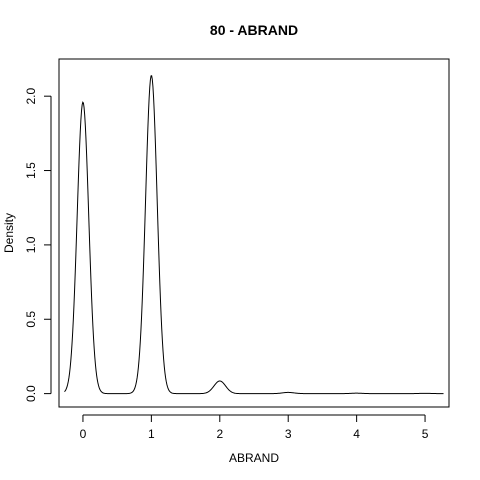 The image size is (480, 480). Describe the element at coordinates (288, 434) in the screenshot. I see `x-tick-label: 3` at that location.